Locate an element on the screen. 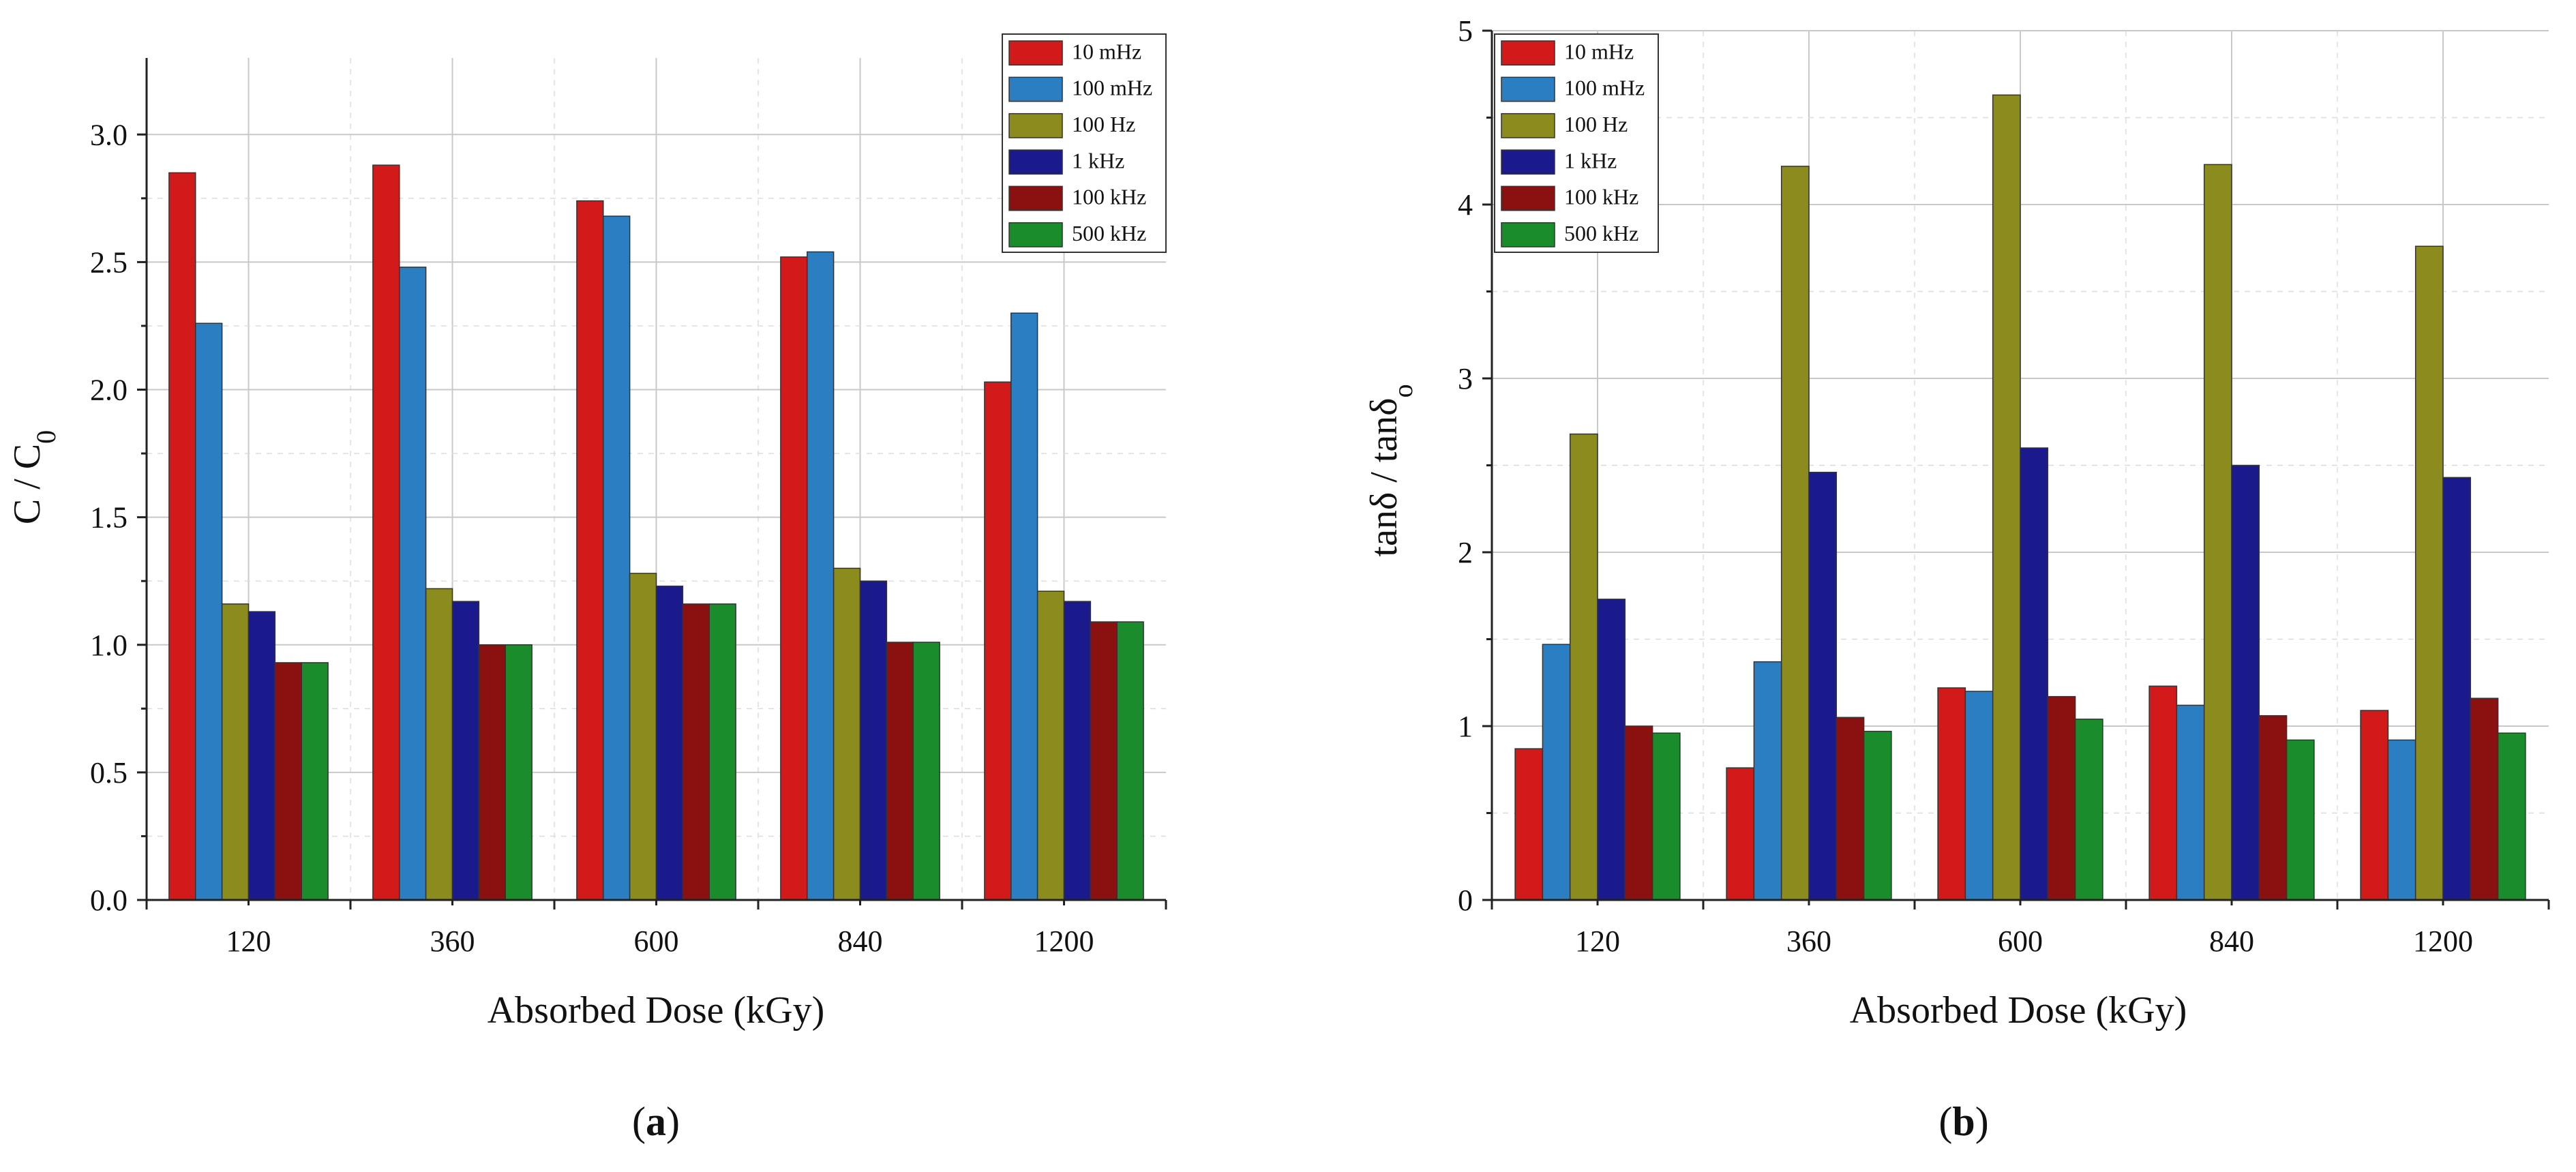 Image resolution: width=2576 pixels, height=1172 pixels. y-tick-label: 0.5 is located at coordinates (109, 773).